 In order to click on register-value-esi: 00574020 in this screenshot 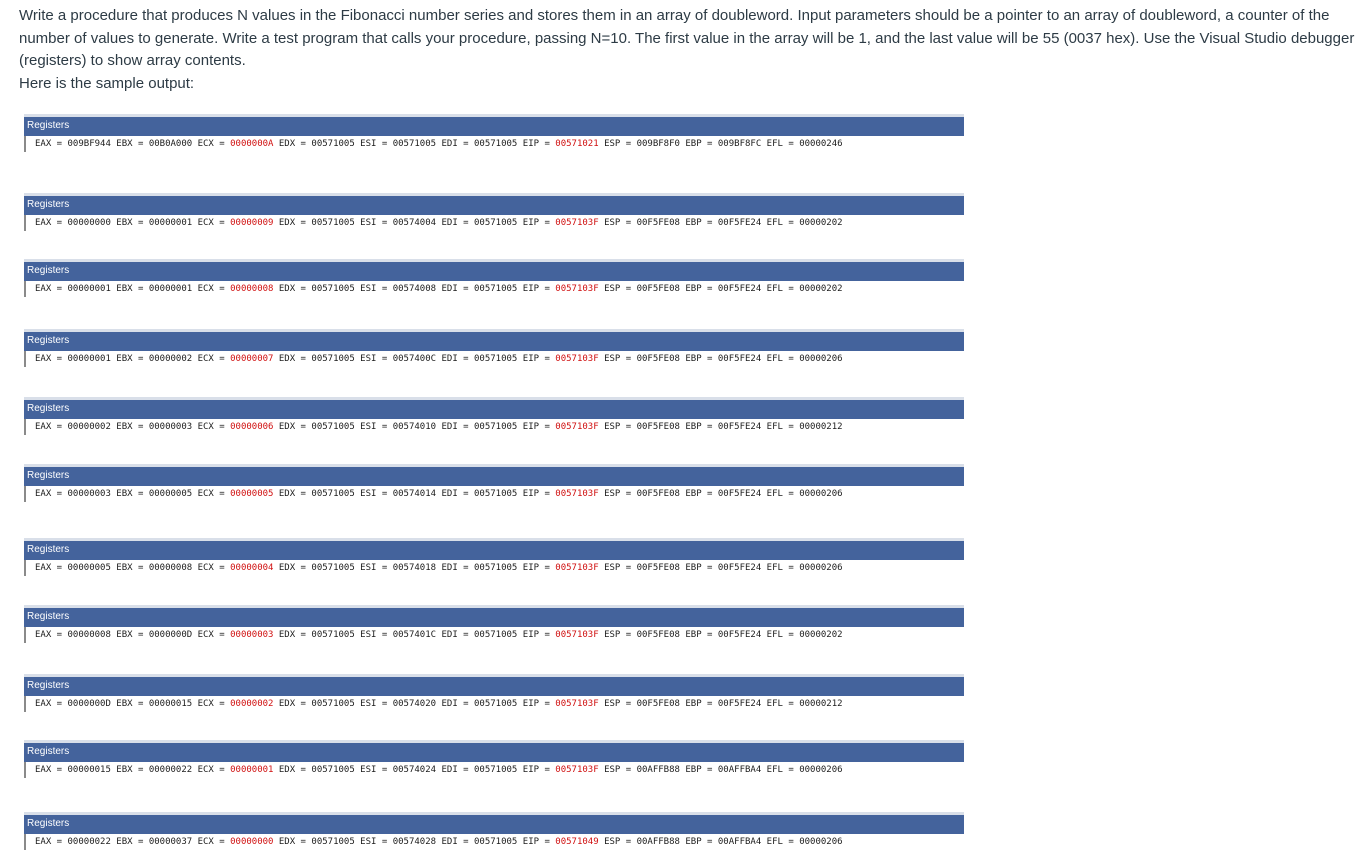, I will do `click(414, 704)`.